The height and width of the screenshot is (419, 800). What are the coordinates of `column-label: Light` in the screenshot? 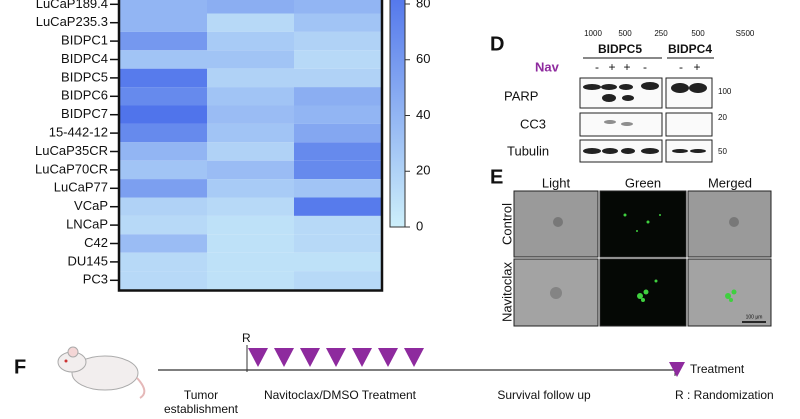 It's located at (556, 182).